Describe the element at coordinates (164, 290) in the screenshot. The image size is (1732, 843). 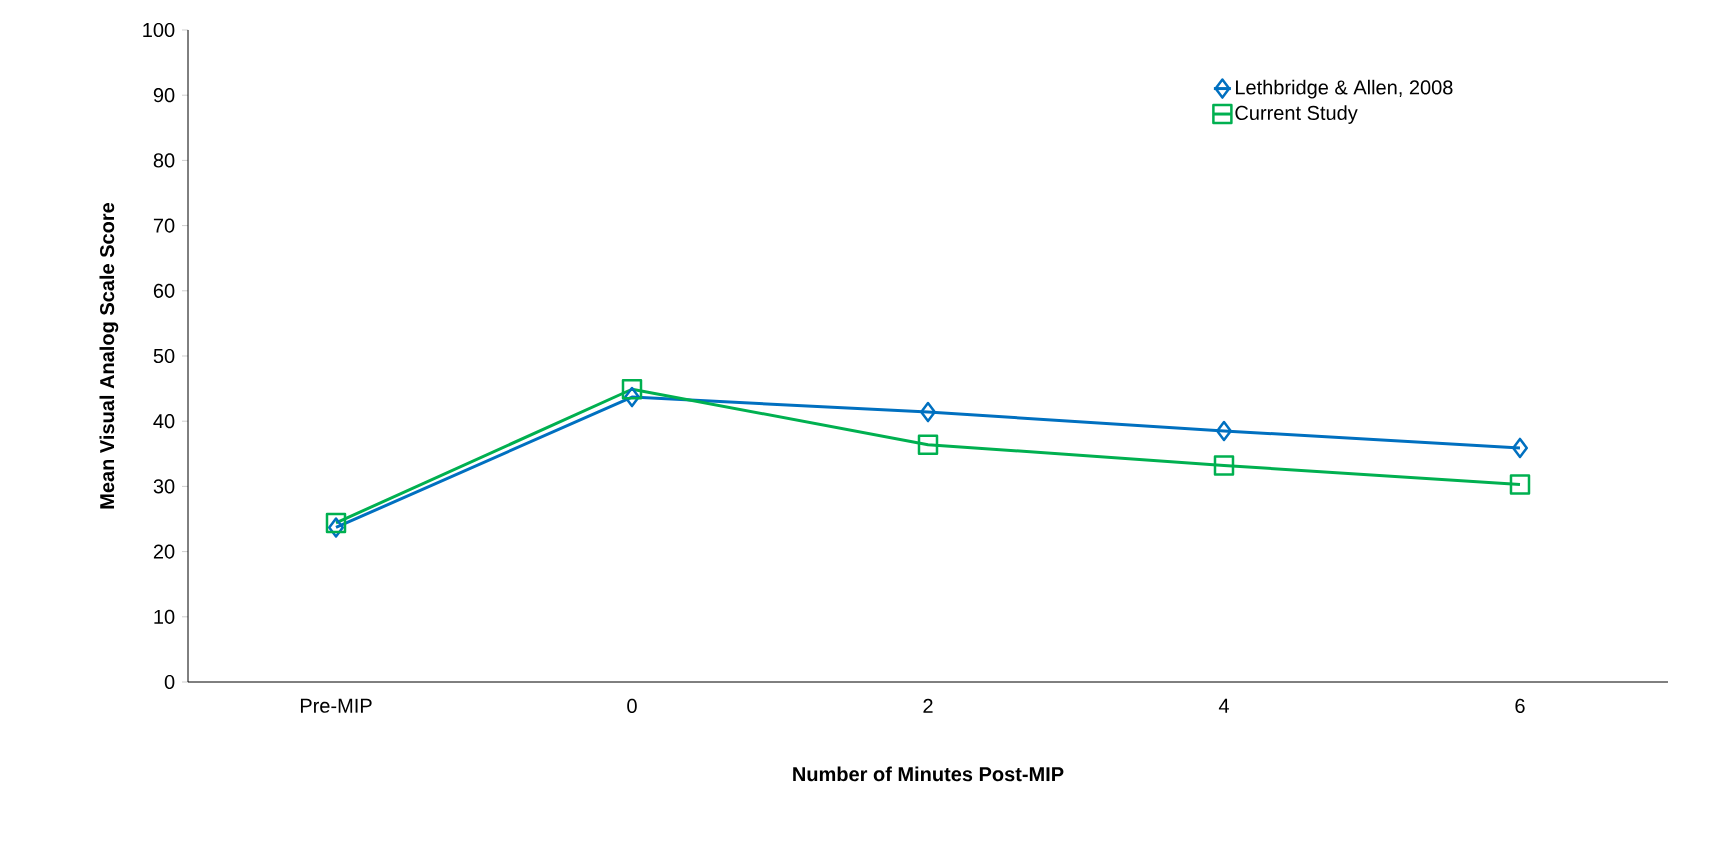
I see `y-tick-label: 60` at that location.